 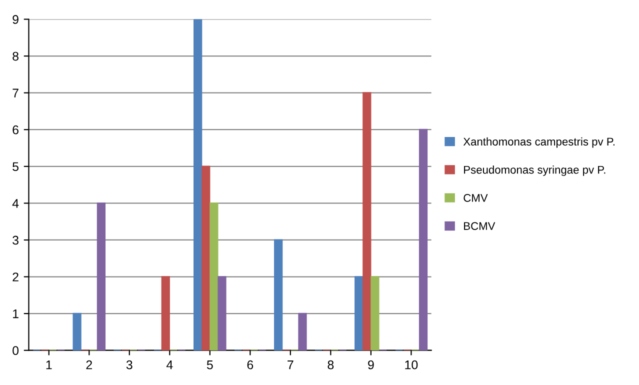 I want to click on y-tick-label: 1, so click(x=15, y=313).